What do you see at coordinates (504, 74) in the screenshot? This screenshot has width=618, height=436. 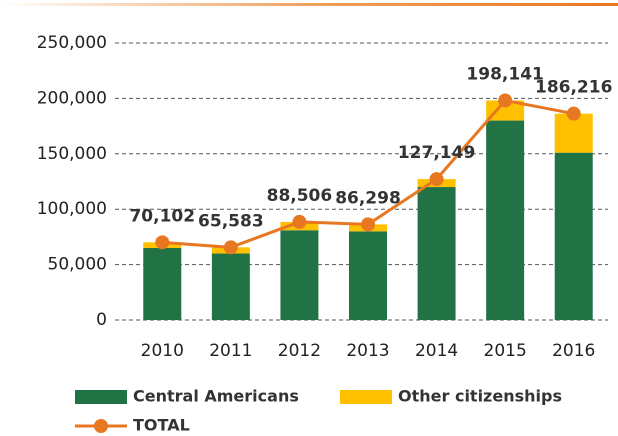 I see `data-label: 198,141` at bounding box center [504, 74].